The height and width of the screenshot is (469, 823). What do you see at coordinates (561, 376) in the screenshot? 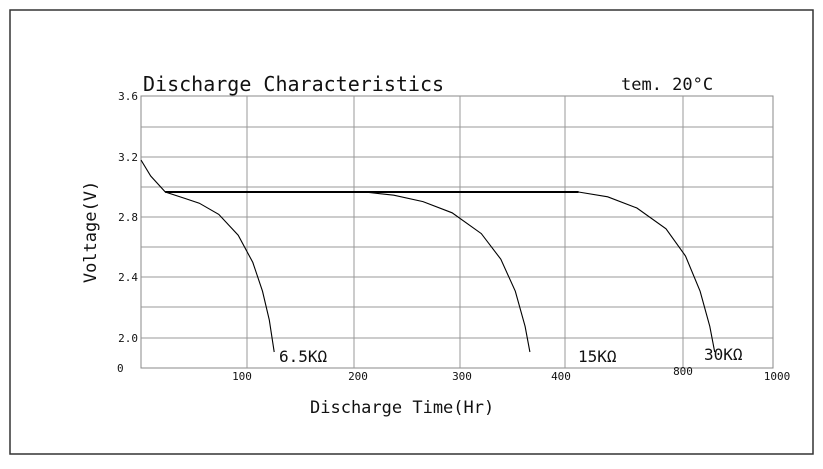
I see `x-tick-label-3: 400` at bounding box center [561, 376].